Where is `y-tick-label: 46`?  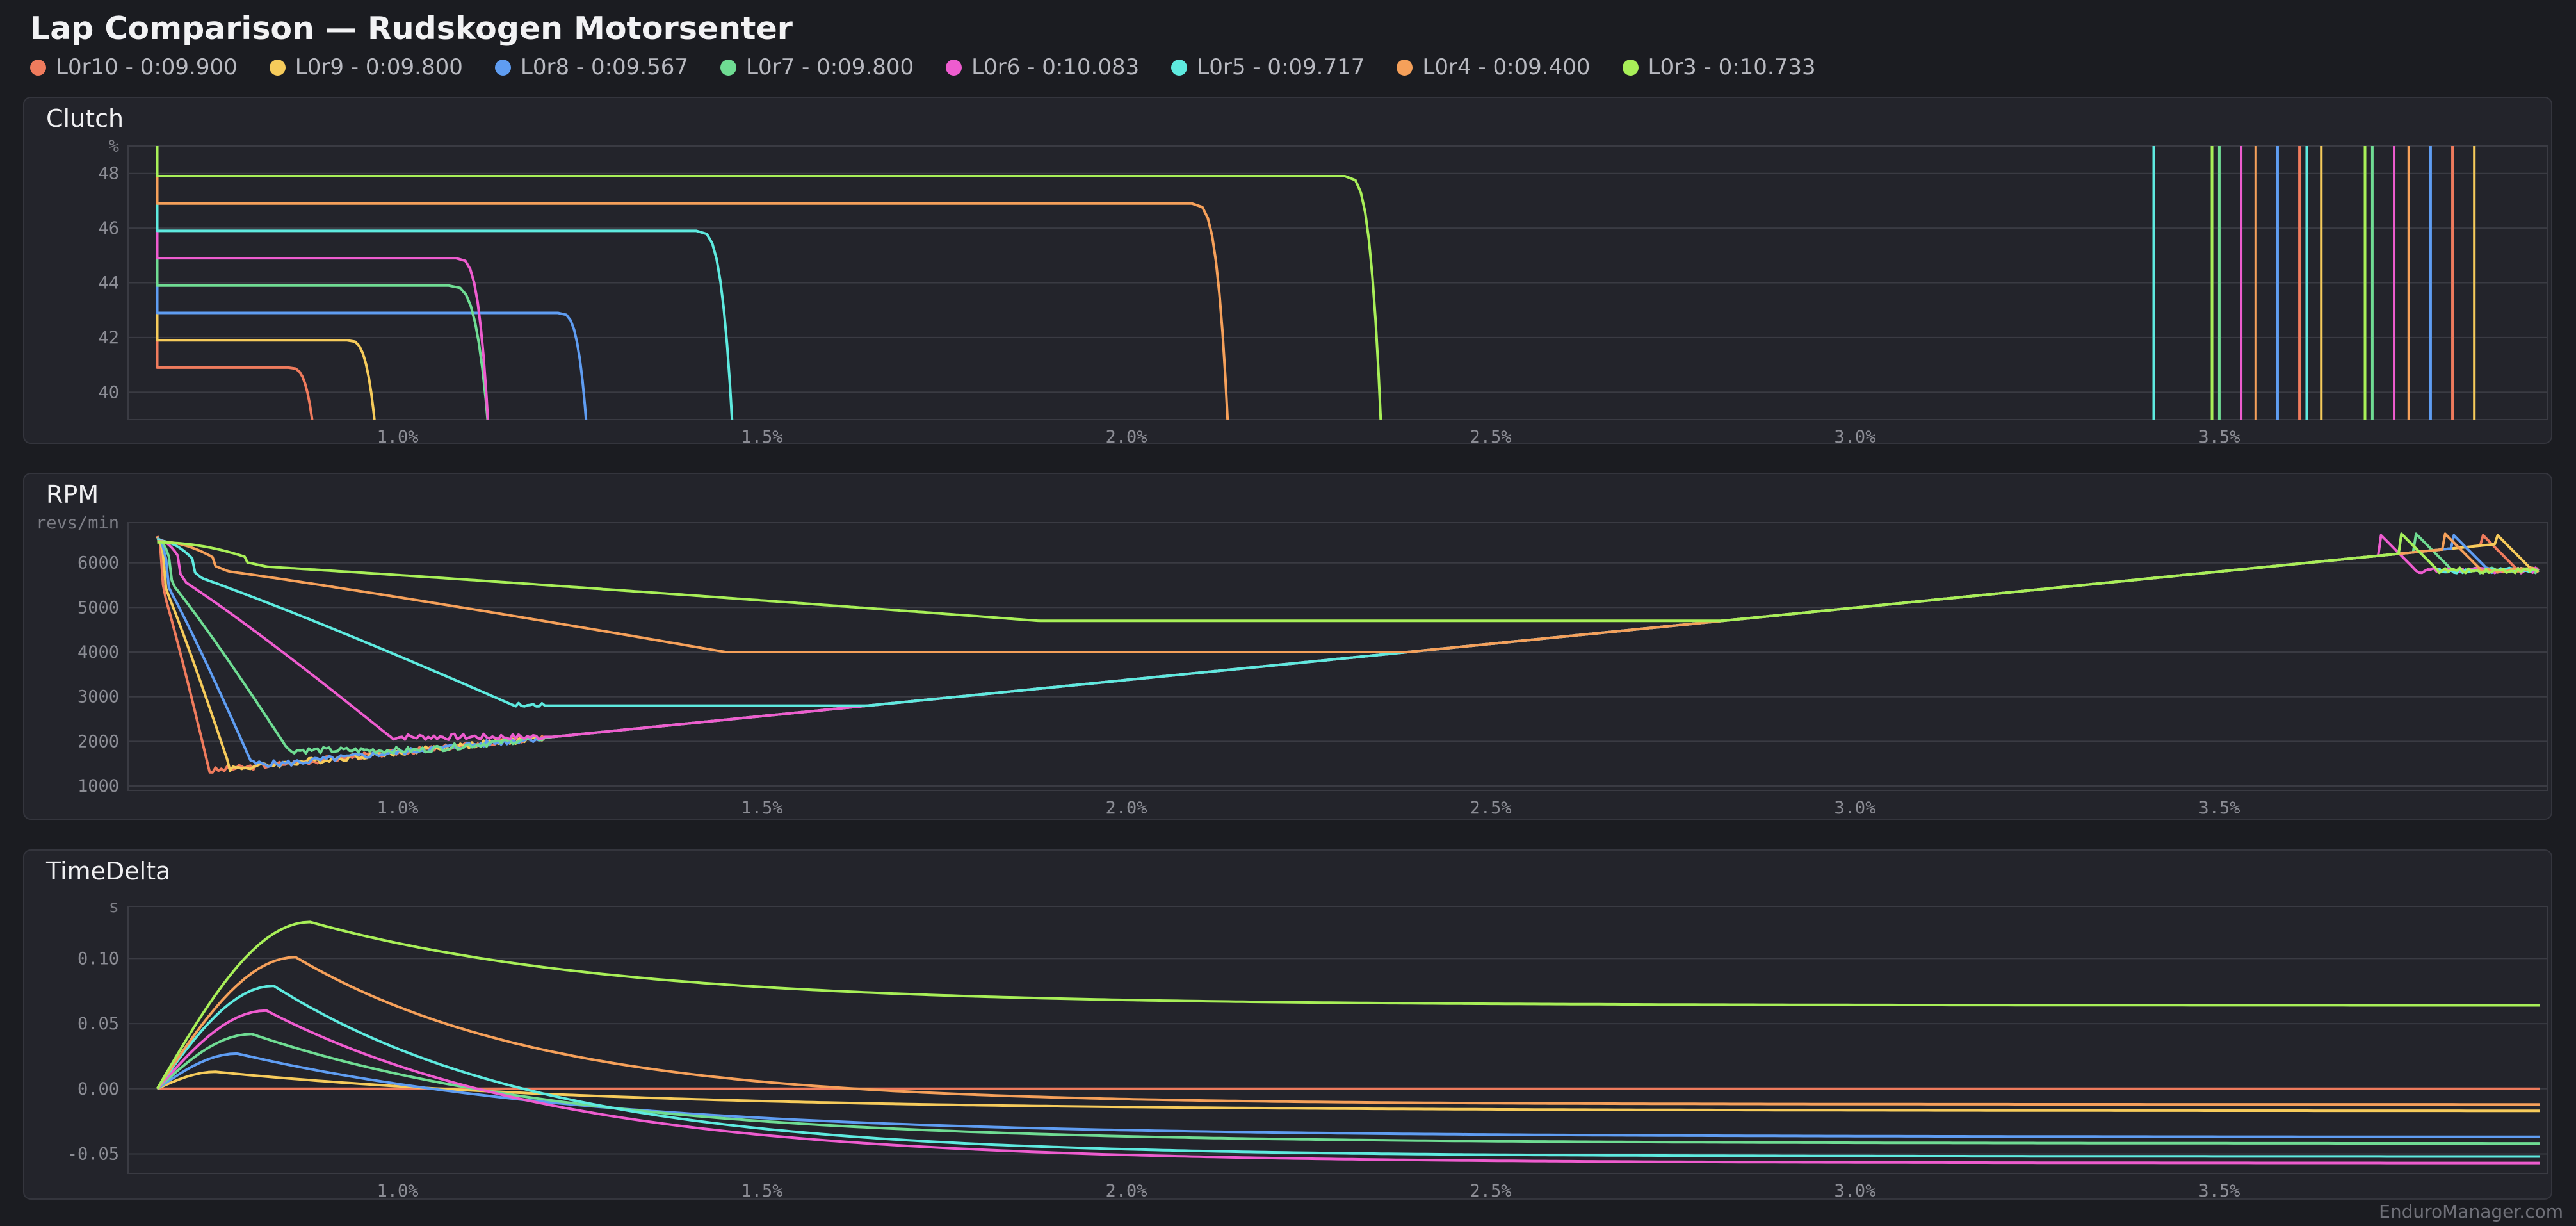 y-tick-label: 46 is located at coordinates (108, 228).